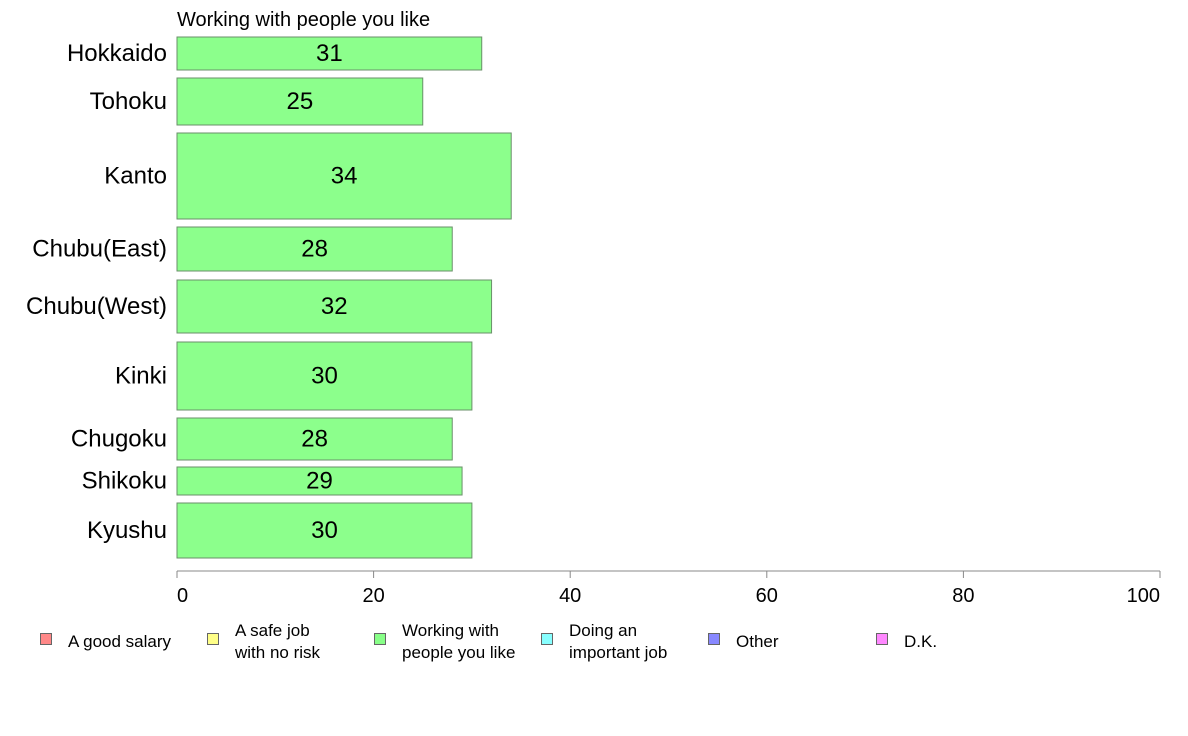 The image size is (1188, 736). I want to click on legend-label-important-job: Doing an important job, so click(618, 641).